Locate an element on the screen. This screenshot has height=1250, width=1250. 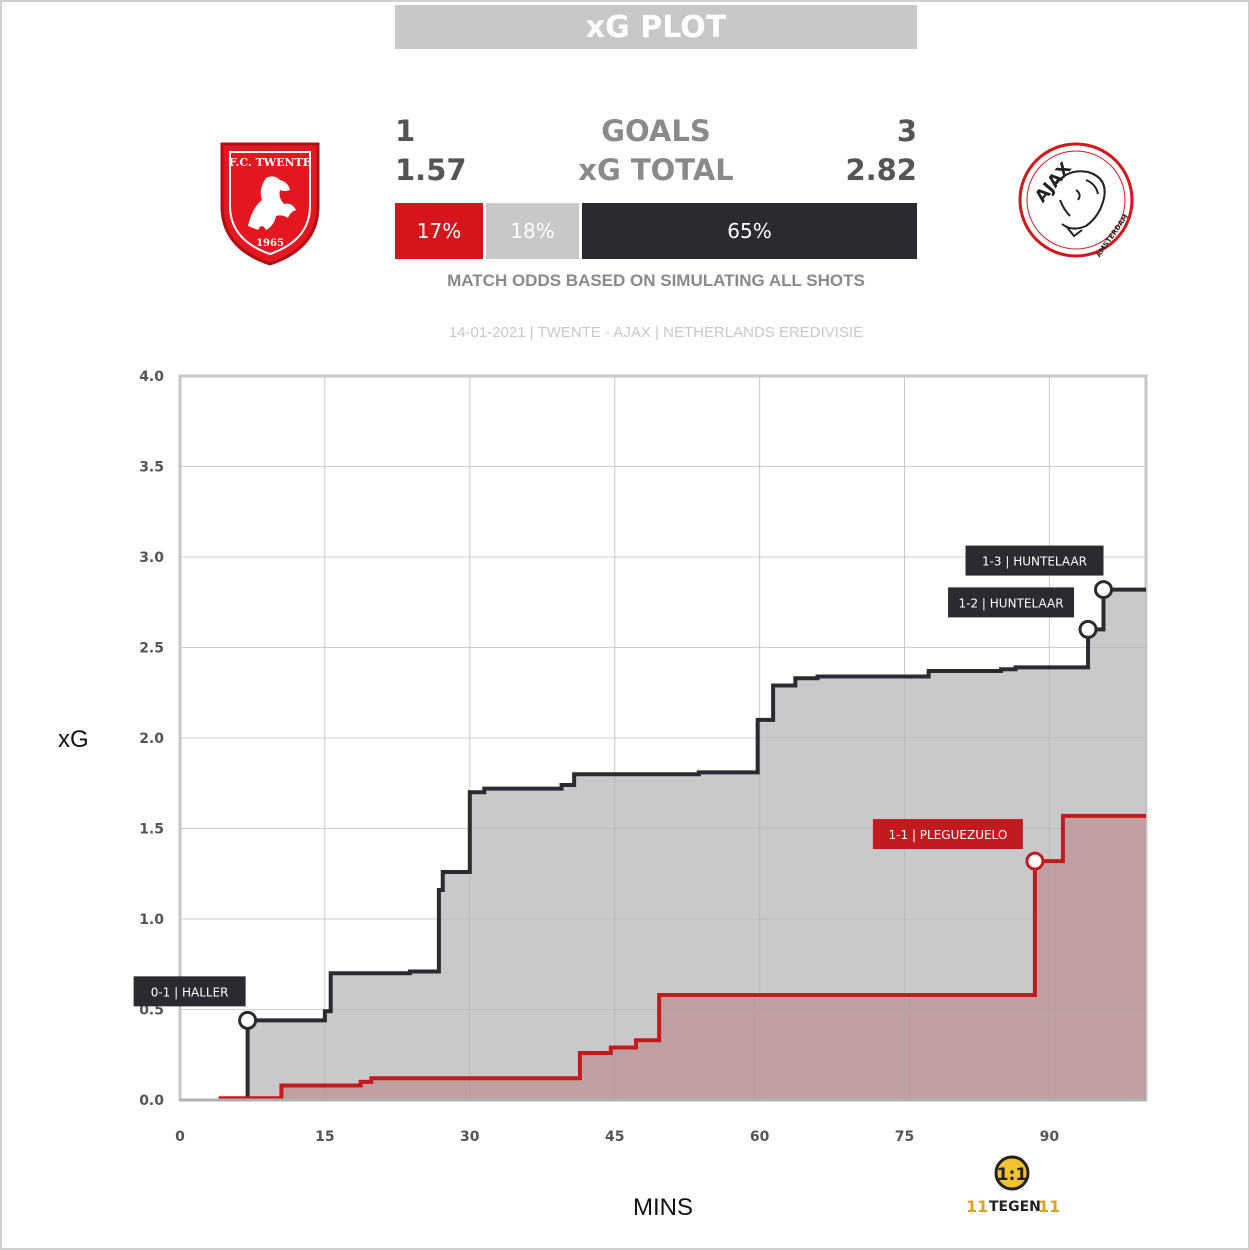
horse-icon is located at coordinates (272, 203).